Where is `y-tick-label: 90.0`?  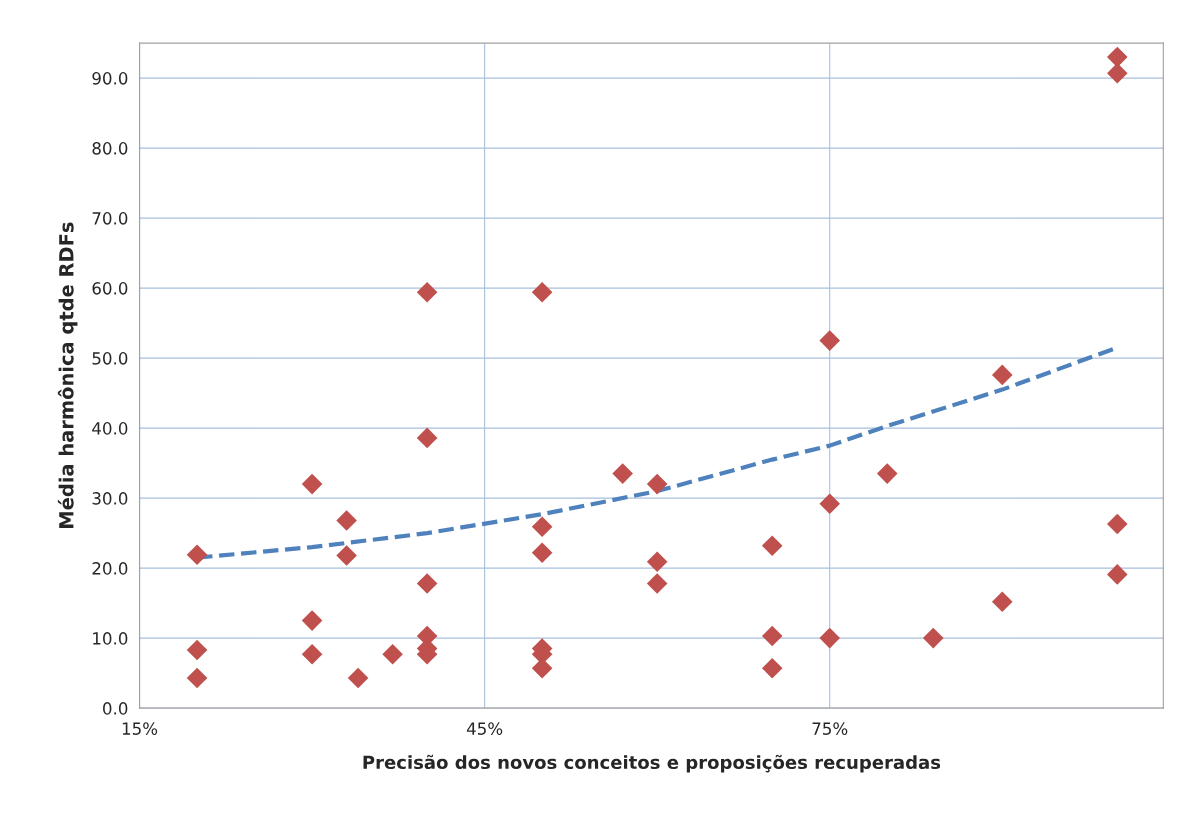
y-tick-label: 90.0 is located at coordinates (110, 78).